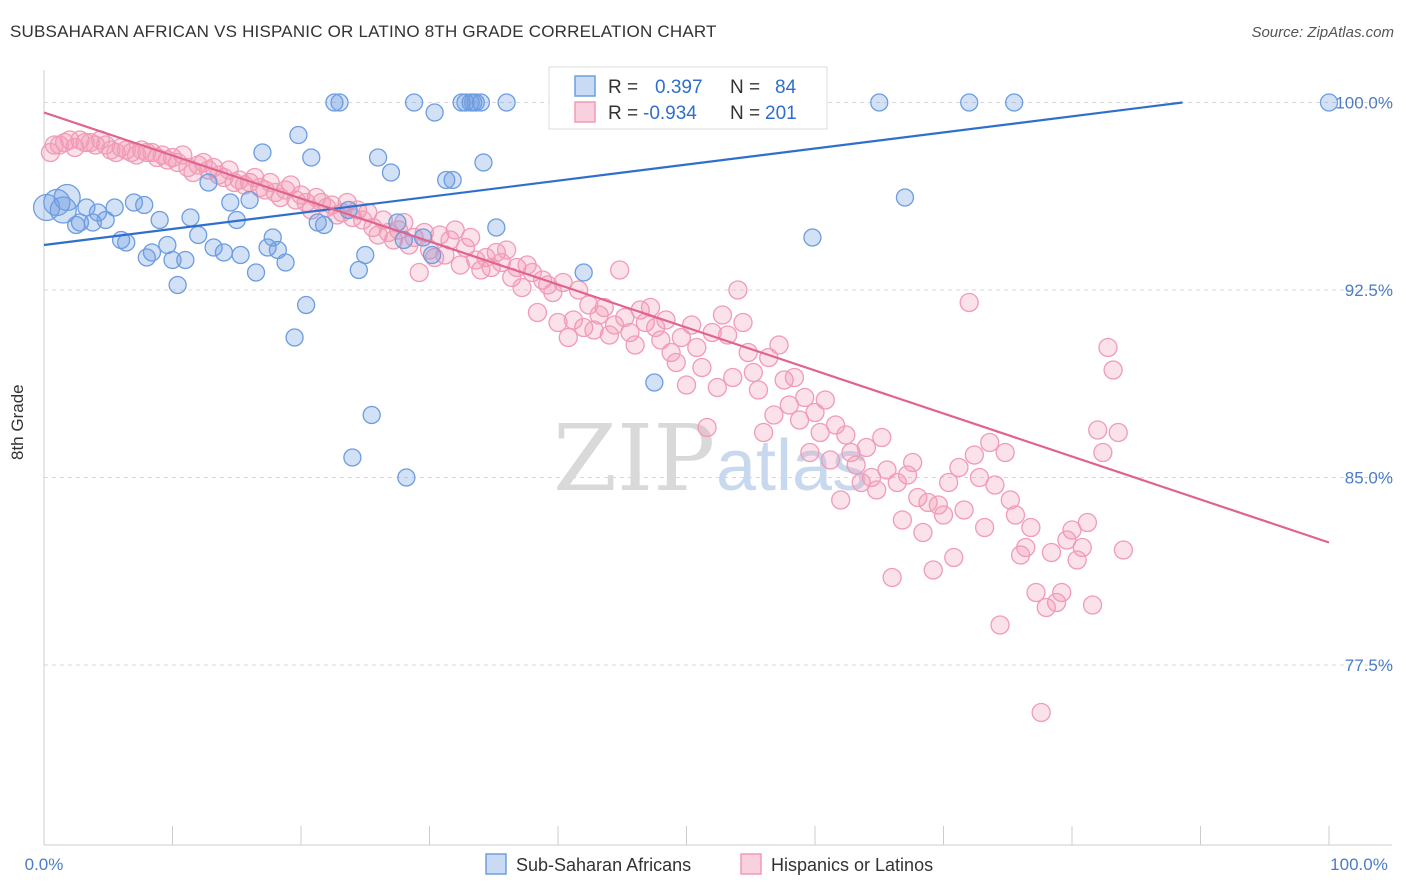 The image size is (1406, 892). I want to click on y-tick-label: 92.5%, so click(1369, 290).